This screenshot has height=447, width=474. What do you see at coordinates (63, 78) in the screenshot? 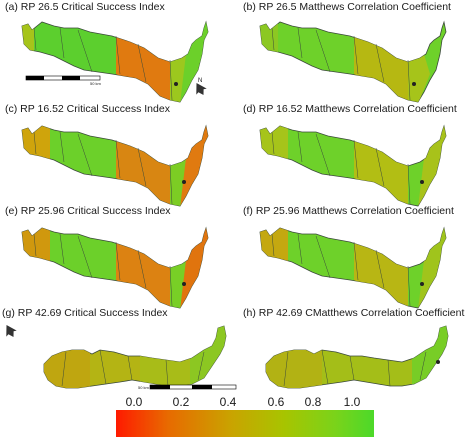
I see `scale-bar-top` at bounding box center [63, 78].